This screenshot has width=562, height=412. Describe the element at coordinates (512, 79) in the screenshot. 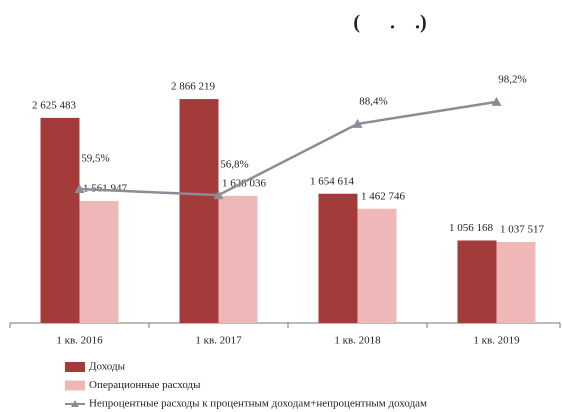

I see `data-label: 98,2%` at that location.